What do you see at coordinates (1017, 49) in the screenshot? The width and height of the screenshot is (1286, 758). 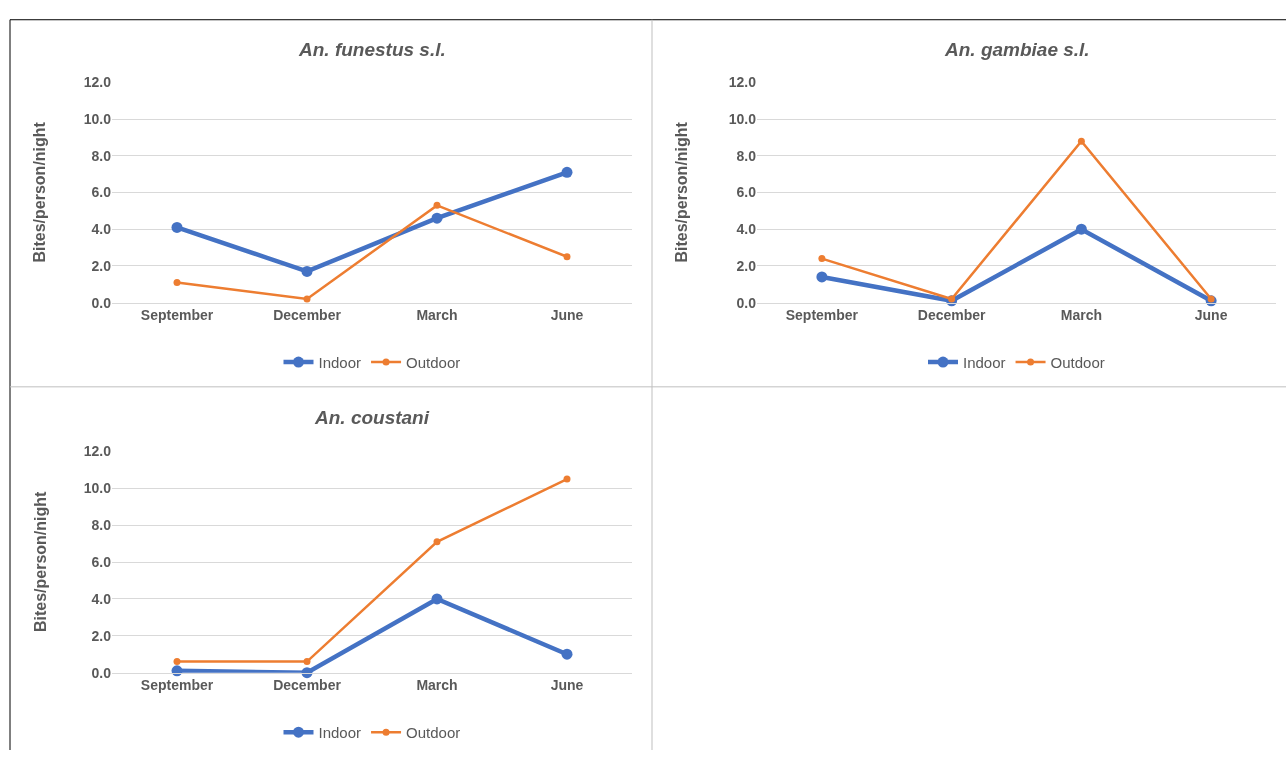 I see `chart-title: An. gambiae s.l.` at bounding box center [1017, 49].